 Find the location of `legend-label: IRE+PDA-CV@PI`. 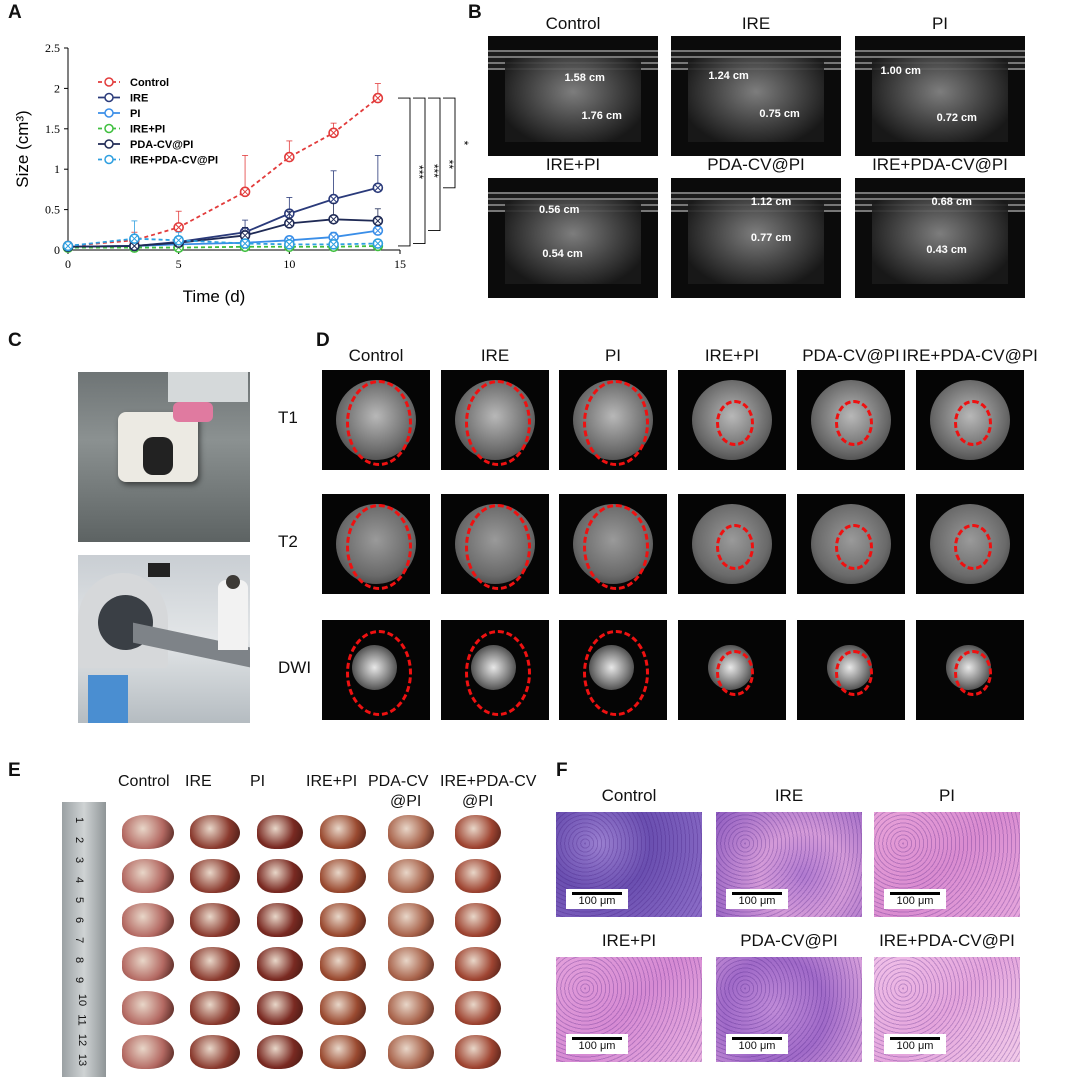

legend-label: IRE+PDA-CV@PI is located at coordinates (174, 161).